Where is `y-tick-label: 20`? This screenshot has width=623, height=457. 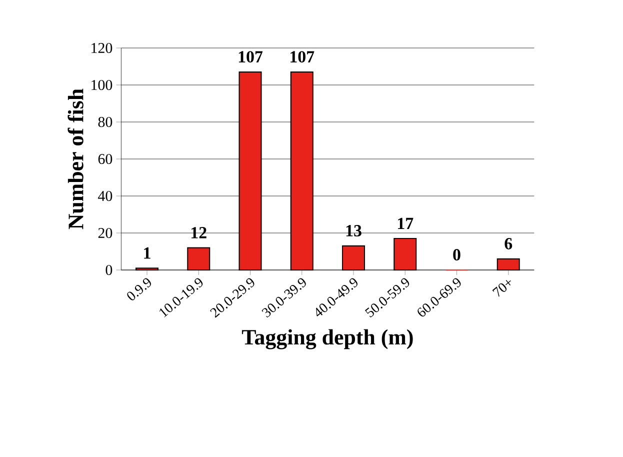 y-tick-label: 20 is located at coordinates (105, 233).